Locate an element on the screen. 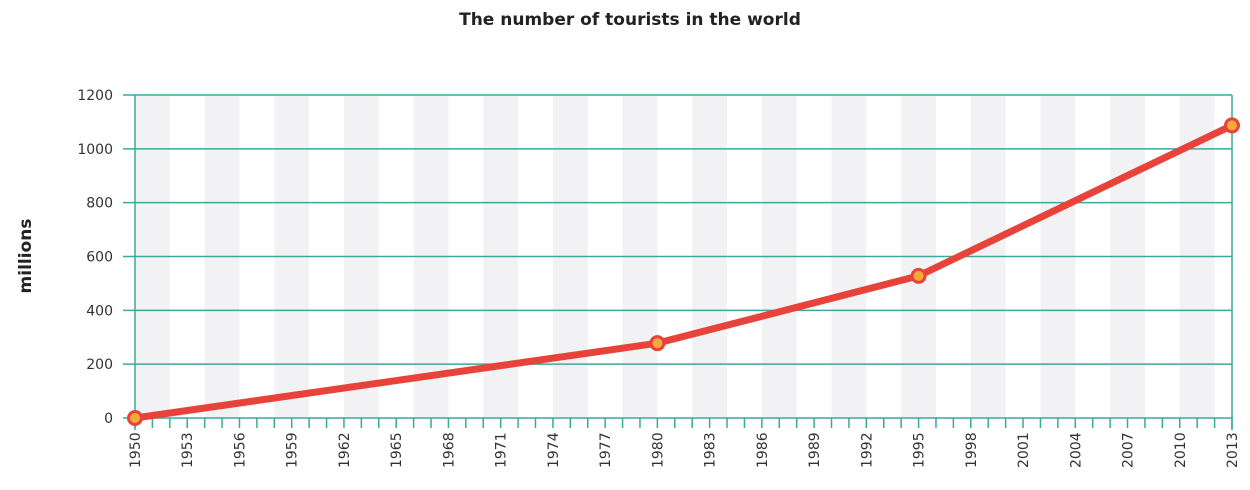  y-tick-label: 400 is located at coordinates (99, 311).